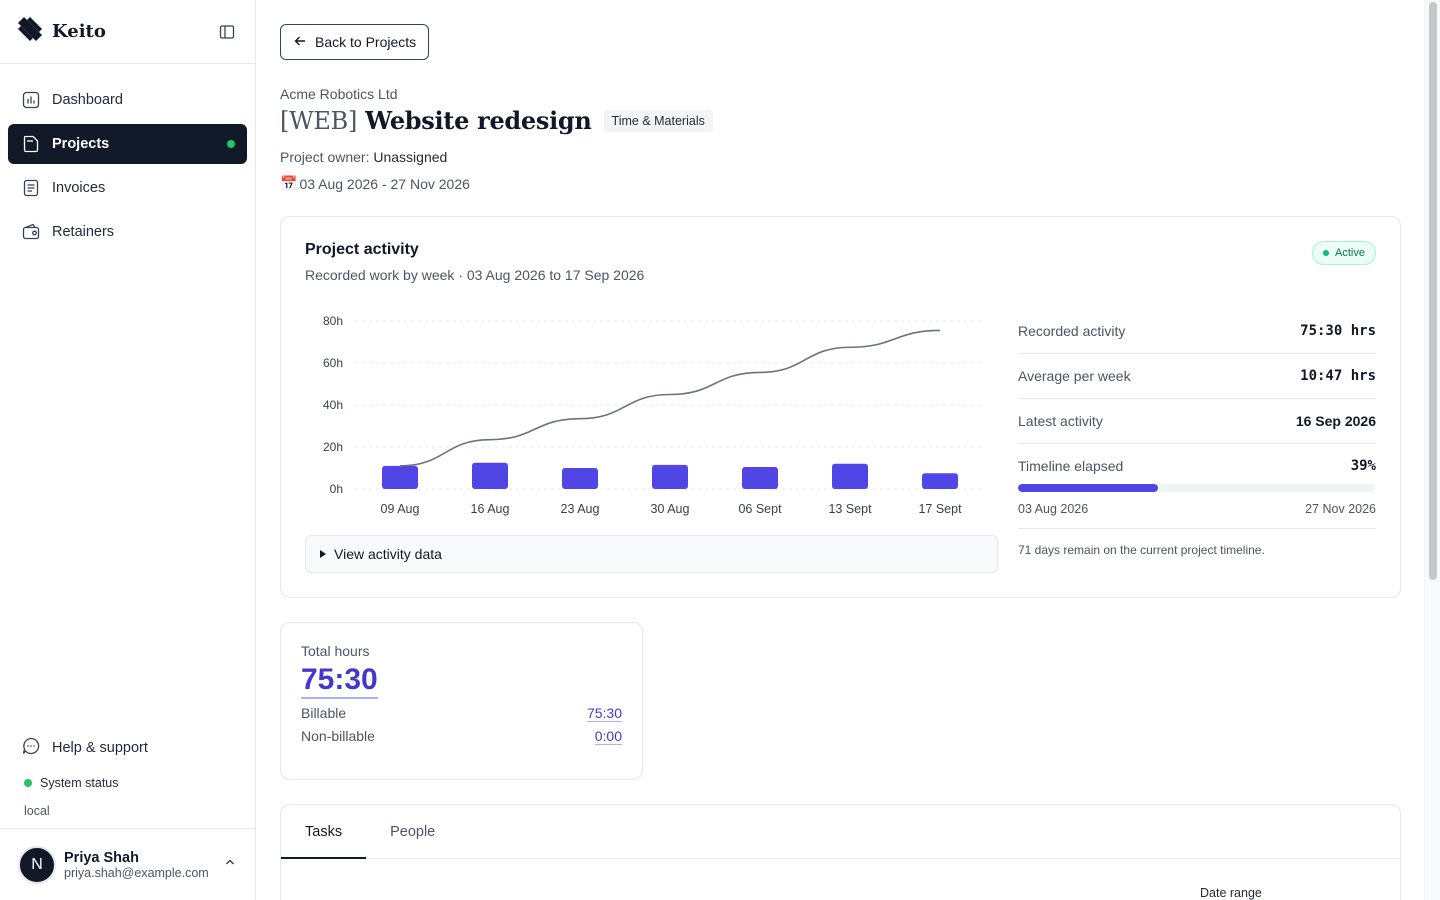 The width and height of the screenshot is (1440, 900). Describe the element at coordinates (658, 120) in the screenshot. I see `billing-type-badge: Time & Materials` at that location.